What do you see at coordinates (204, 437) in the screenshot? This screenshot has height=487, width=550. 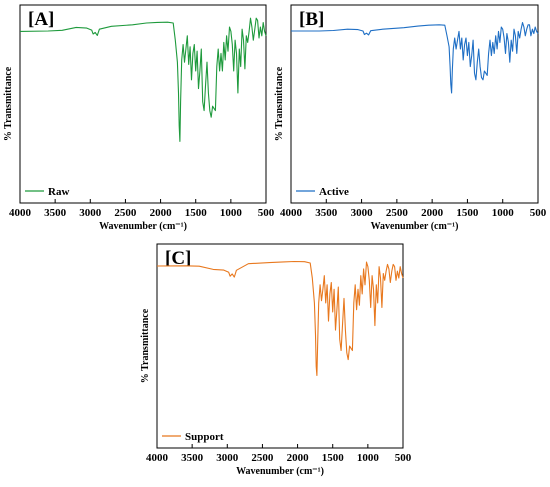 I see `legend-label: Support` at bounding box center [204, 437].